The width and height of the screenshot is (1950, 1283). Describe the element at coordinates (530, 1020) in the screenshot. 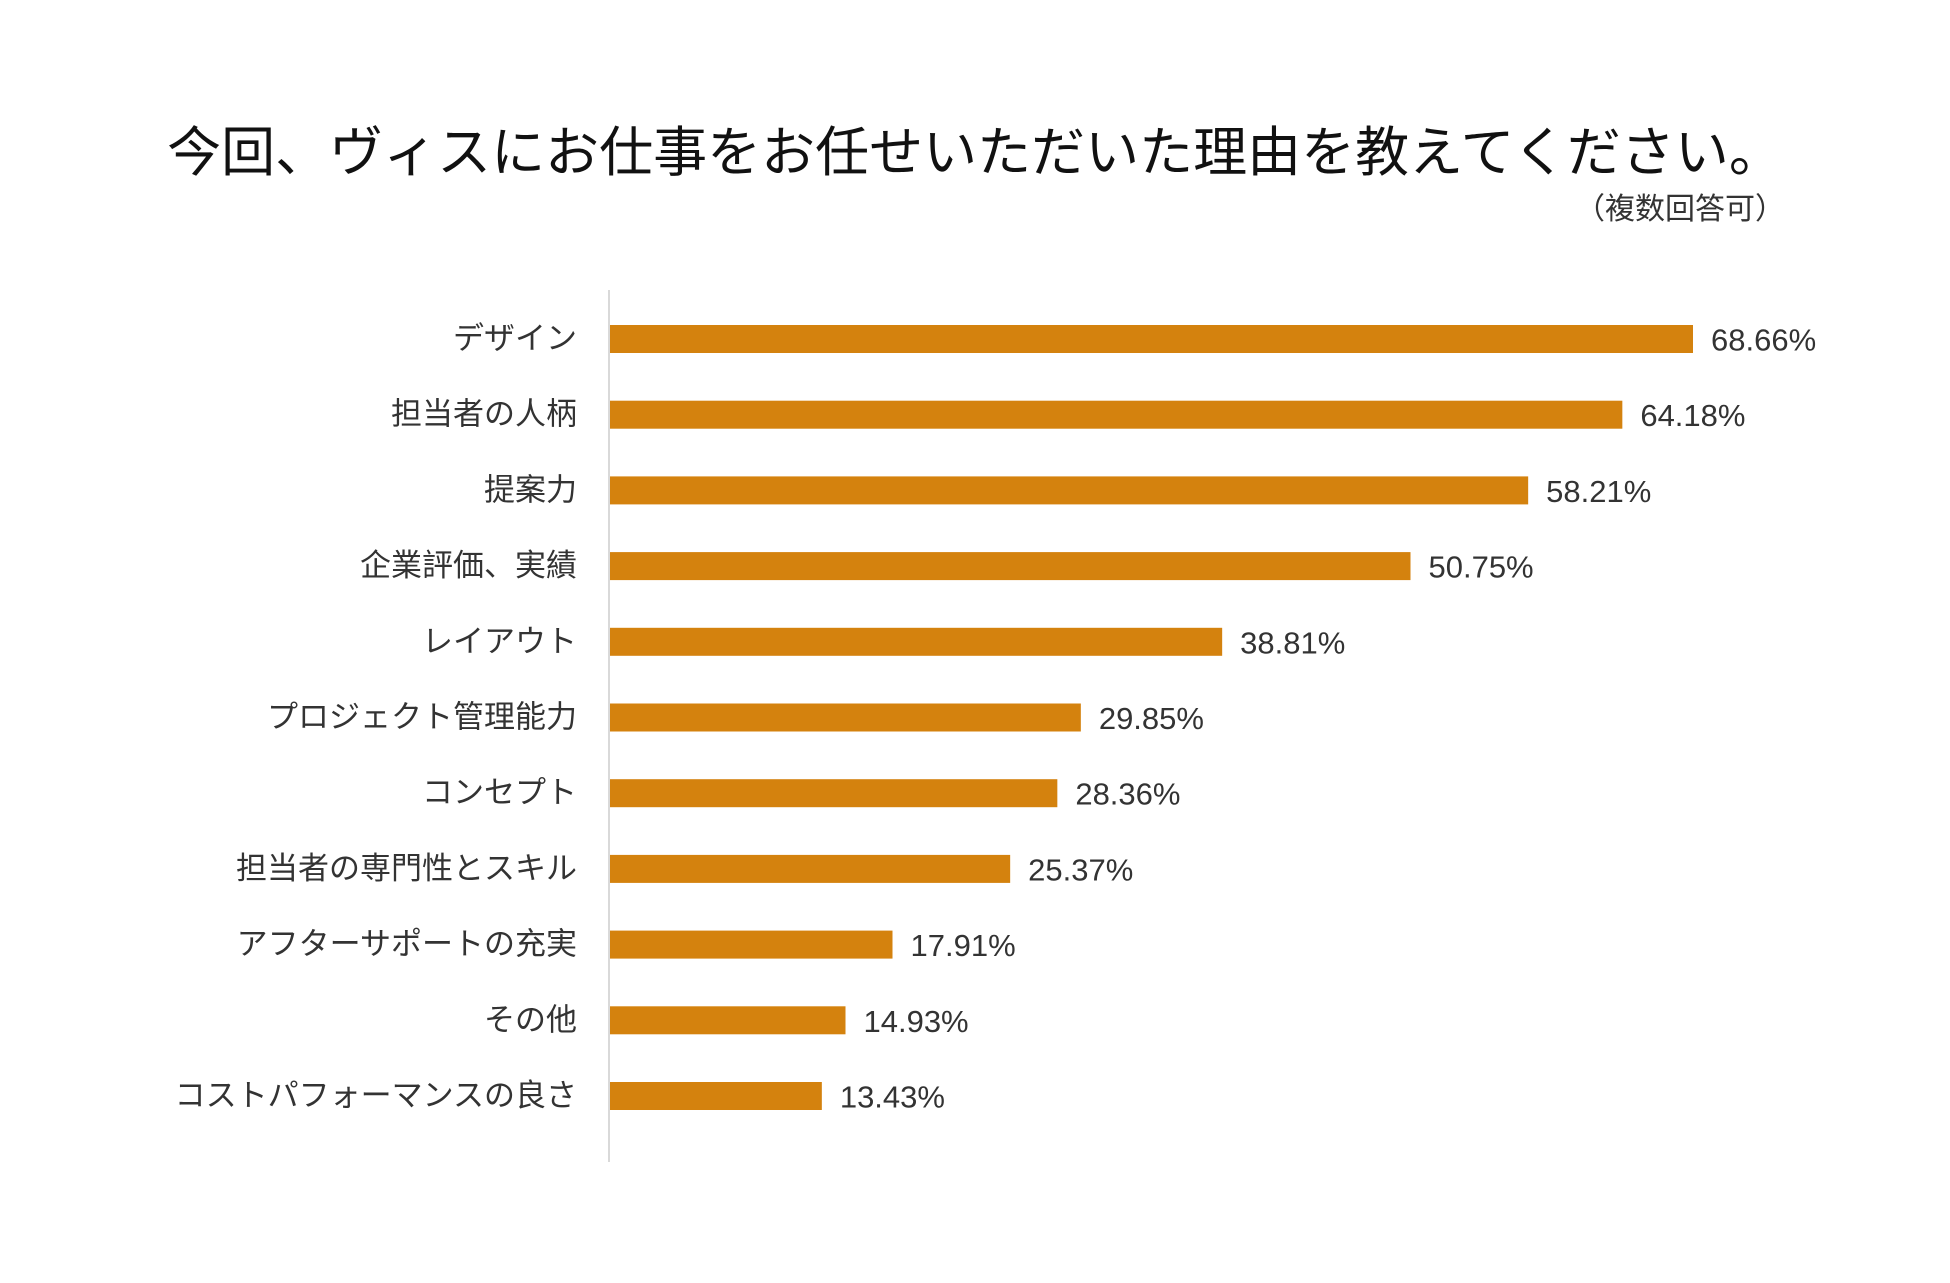

I see `category-label: その他` at that location.